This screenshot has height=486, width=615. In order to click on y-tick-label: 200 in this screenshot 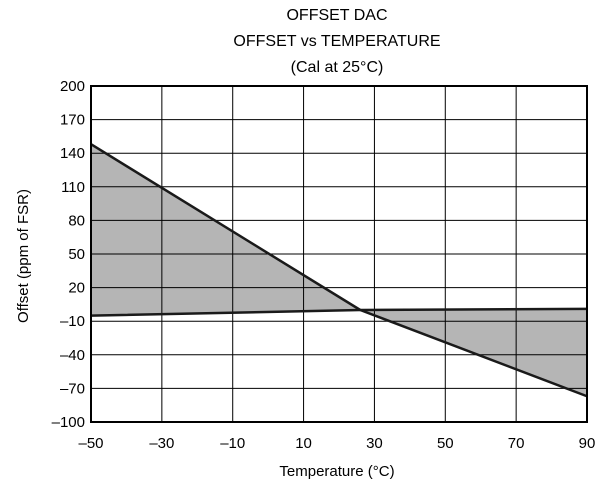, I will do `click(72, 86)`.